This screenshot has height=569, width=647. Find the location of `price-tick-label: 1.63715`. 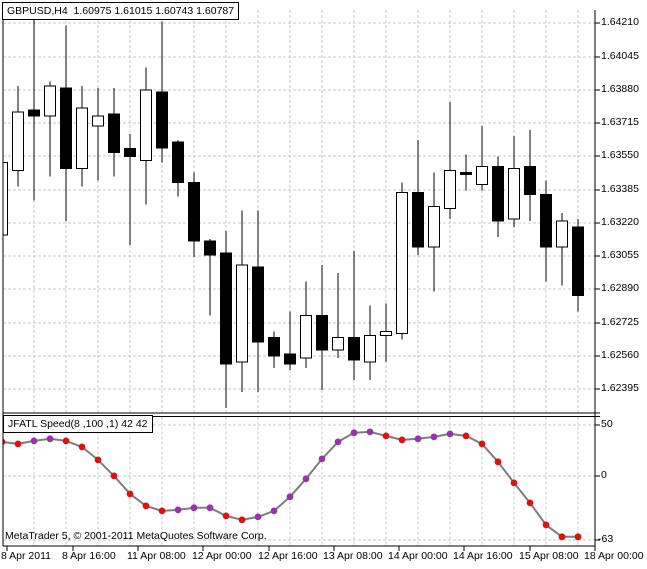

price-tick-label: 1.63715 is located at coordinates (620, 122).